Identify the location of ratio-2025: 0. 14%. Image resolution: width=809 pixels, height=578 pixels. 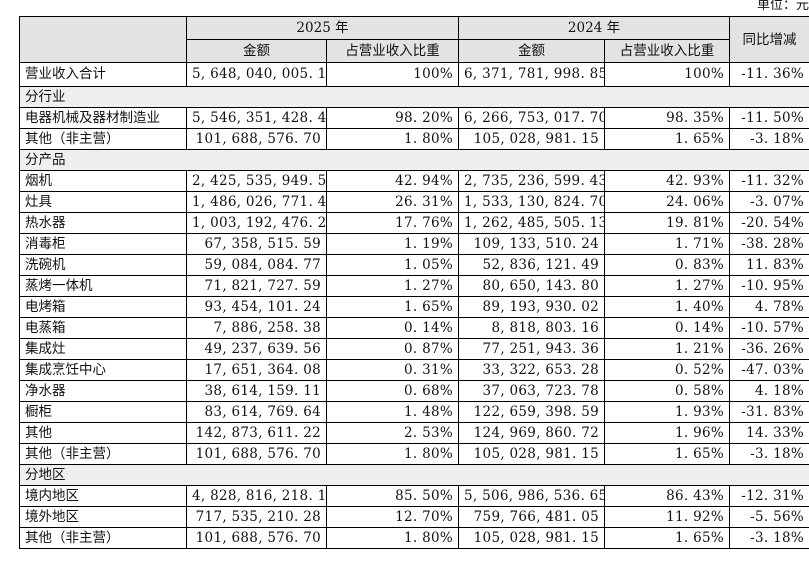
(392, 328).